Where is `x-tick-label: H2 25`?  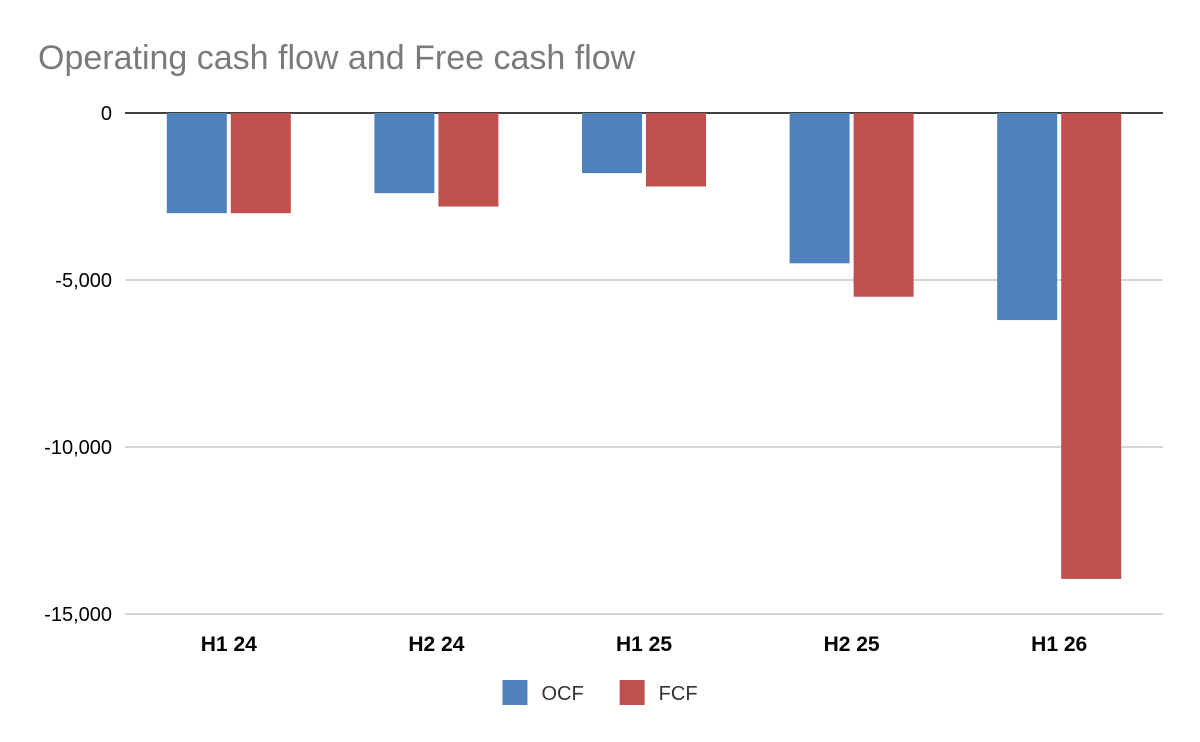 x-tick-label: H2 25 is located at coordinates (852, 644).